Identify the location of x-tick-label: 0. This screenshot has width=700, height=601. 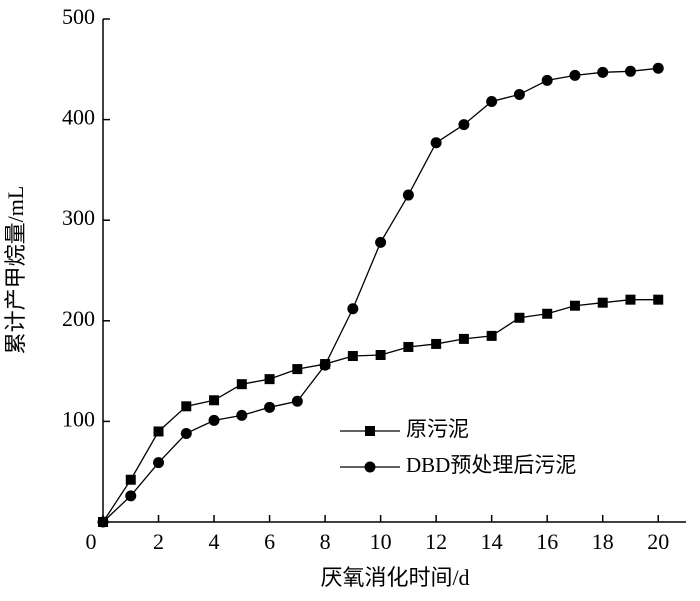
(91, 541).